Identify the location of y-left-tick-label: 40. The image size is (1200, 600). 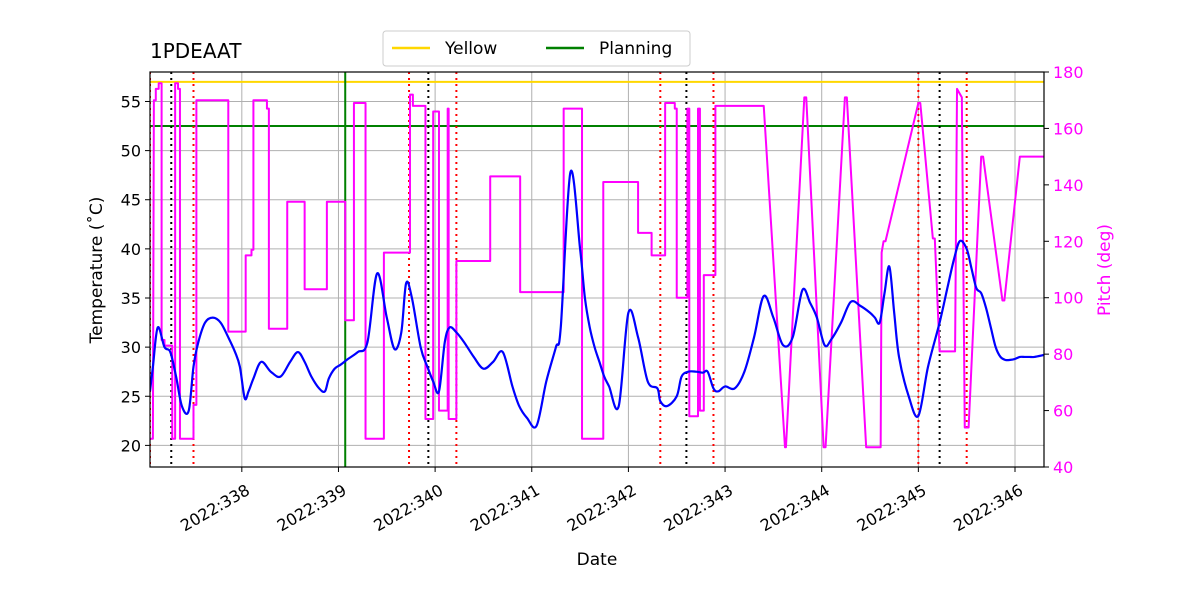
(131, 249).